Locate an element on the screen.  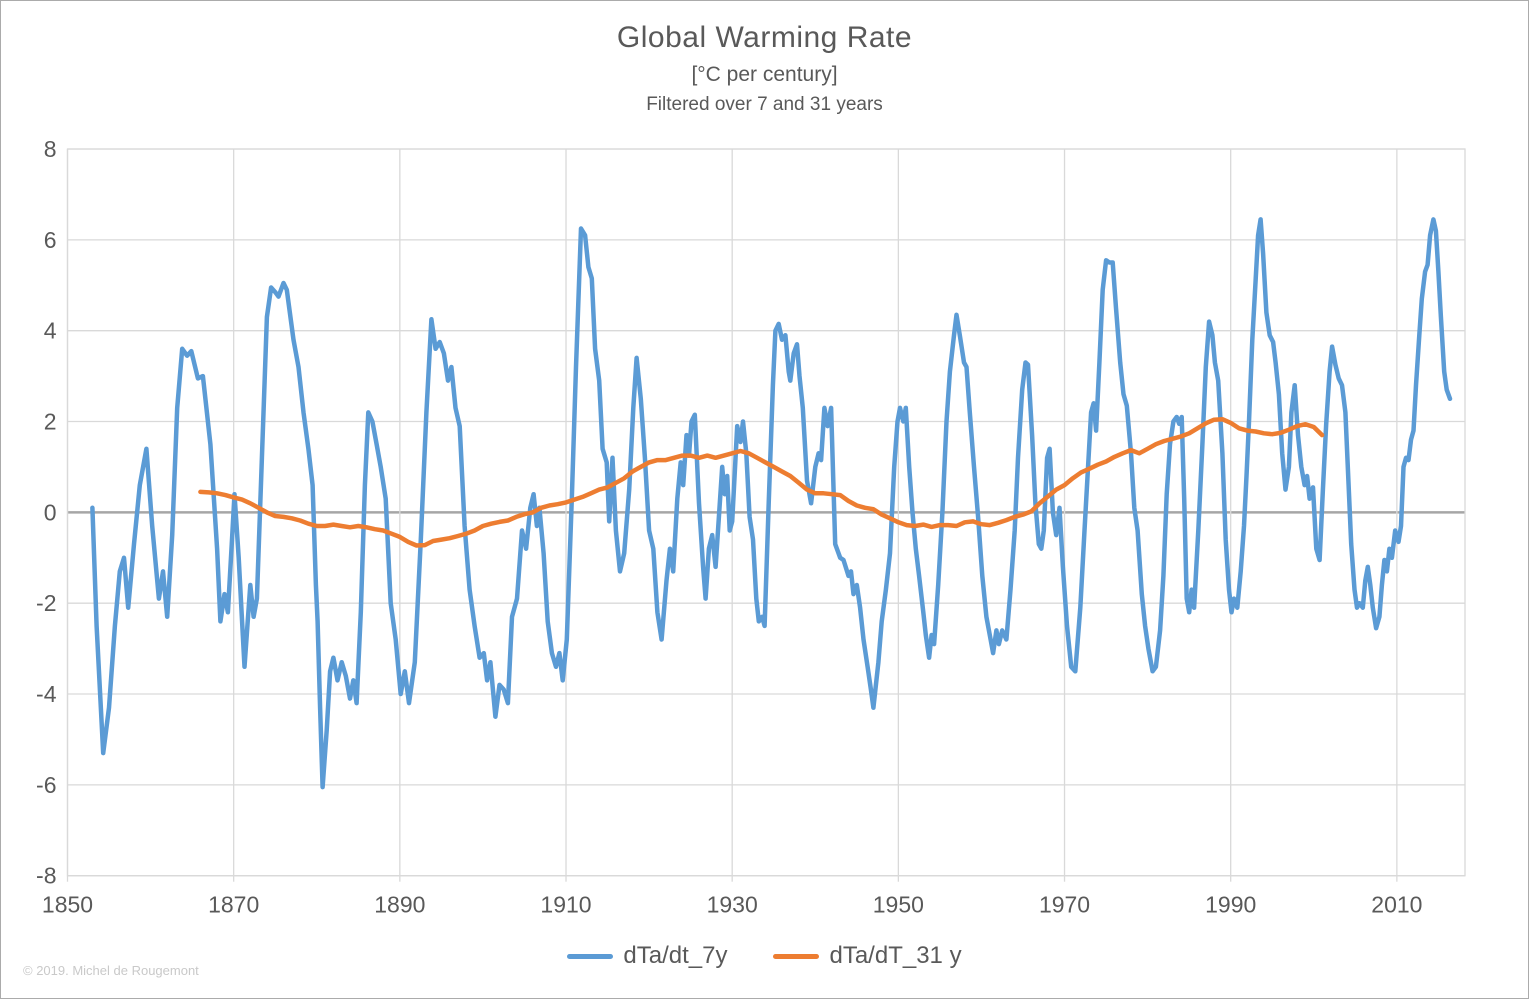
svg-text: -8 is located at coordinates (46, 876).